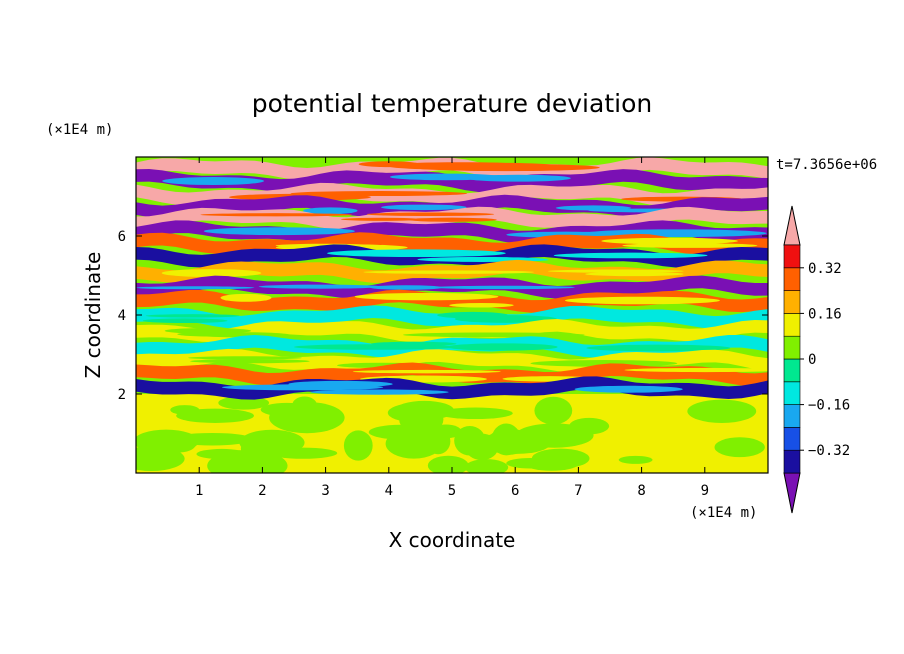 The height and width of the screenshot is (654, 904). What do you see at coordinates (452, 433) in the screenshot?
I see `lower-region` at bounding box center [452, 433].